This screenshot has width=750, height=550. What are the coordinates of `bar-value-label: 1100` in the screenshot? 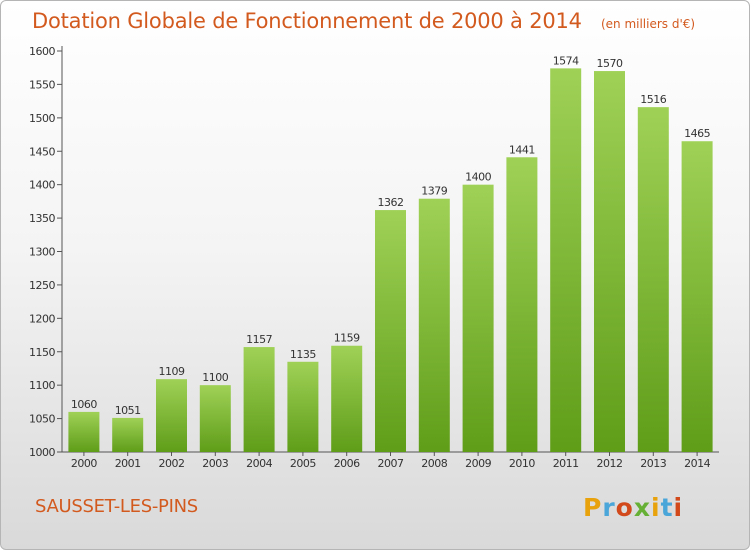 It's located at (215, 377).